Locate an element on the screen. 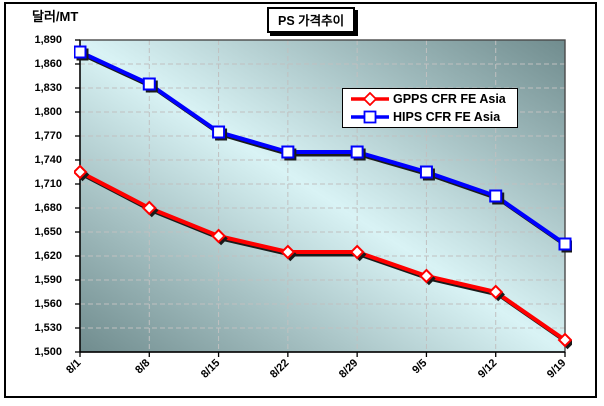 The height and width of the screenshot is (406, 604). x-tick-label: 9/12 is located at coordinates (487, 369).